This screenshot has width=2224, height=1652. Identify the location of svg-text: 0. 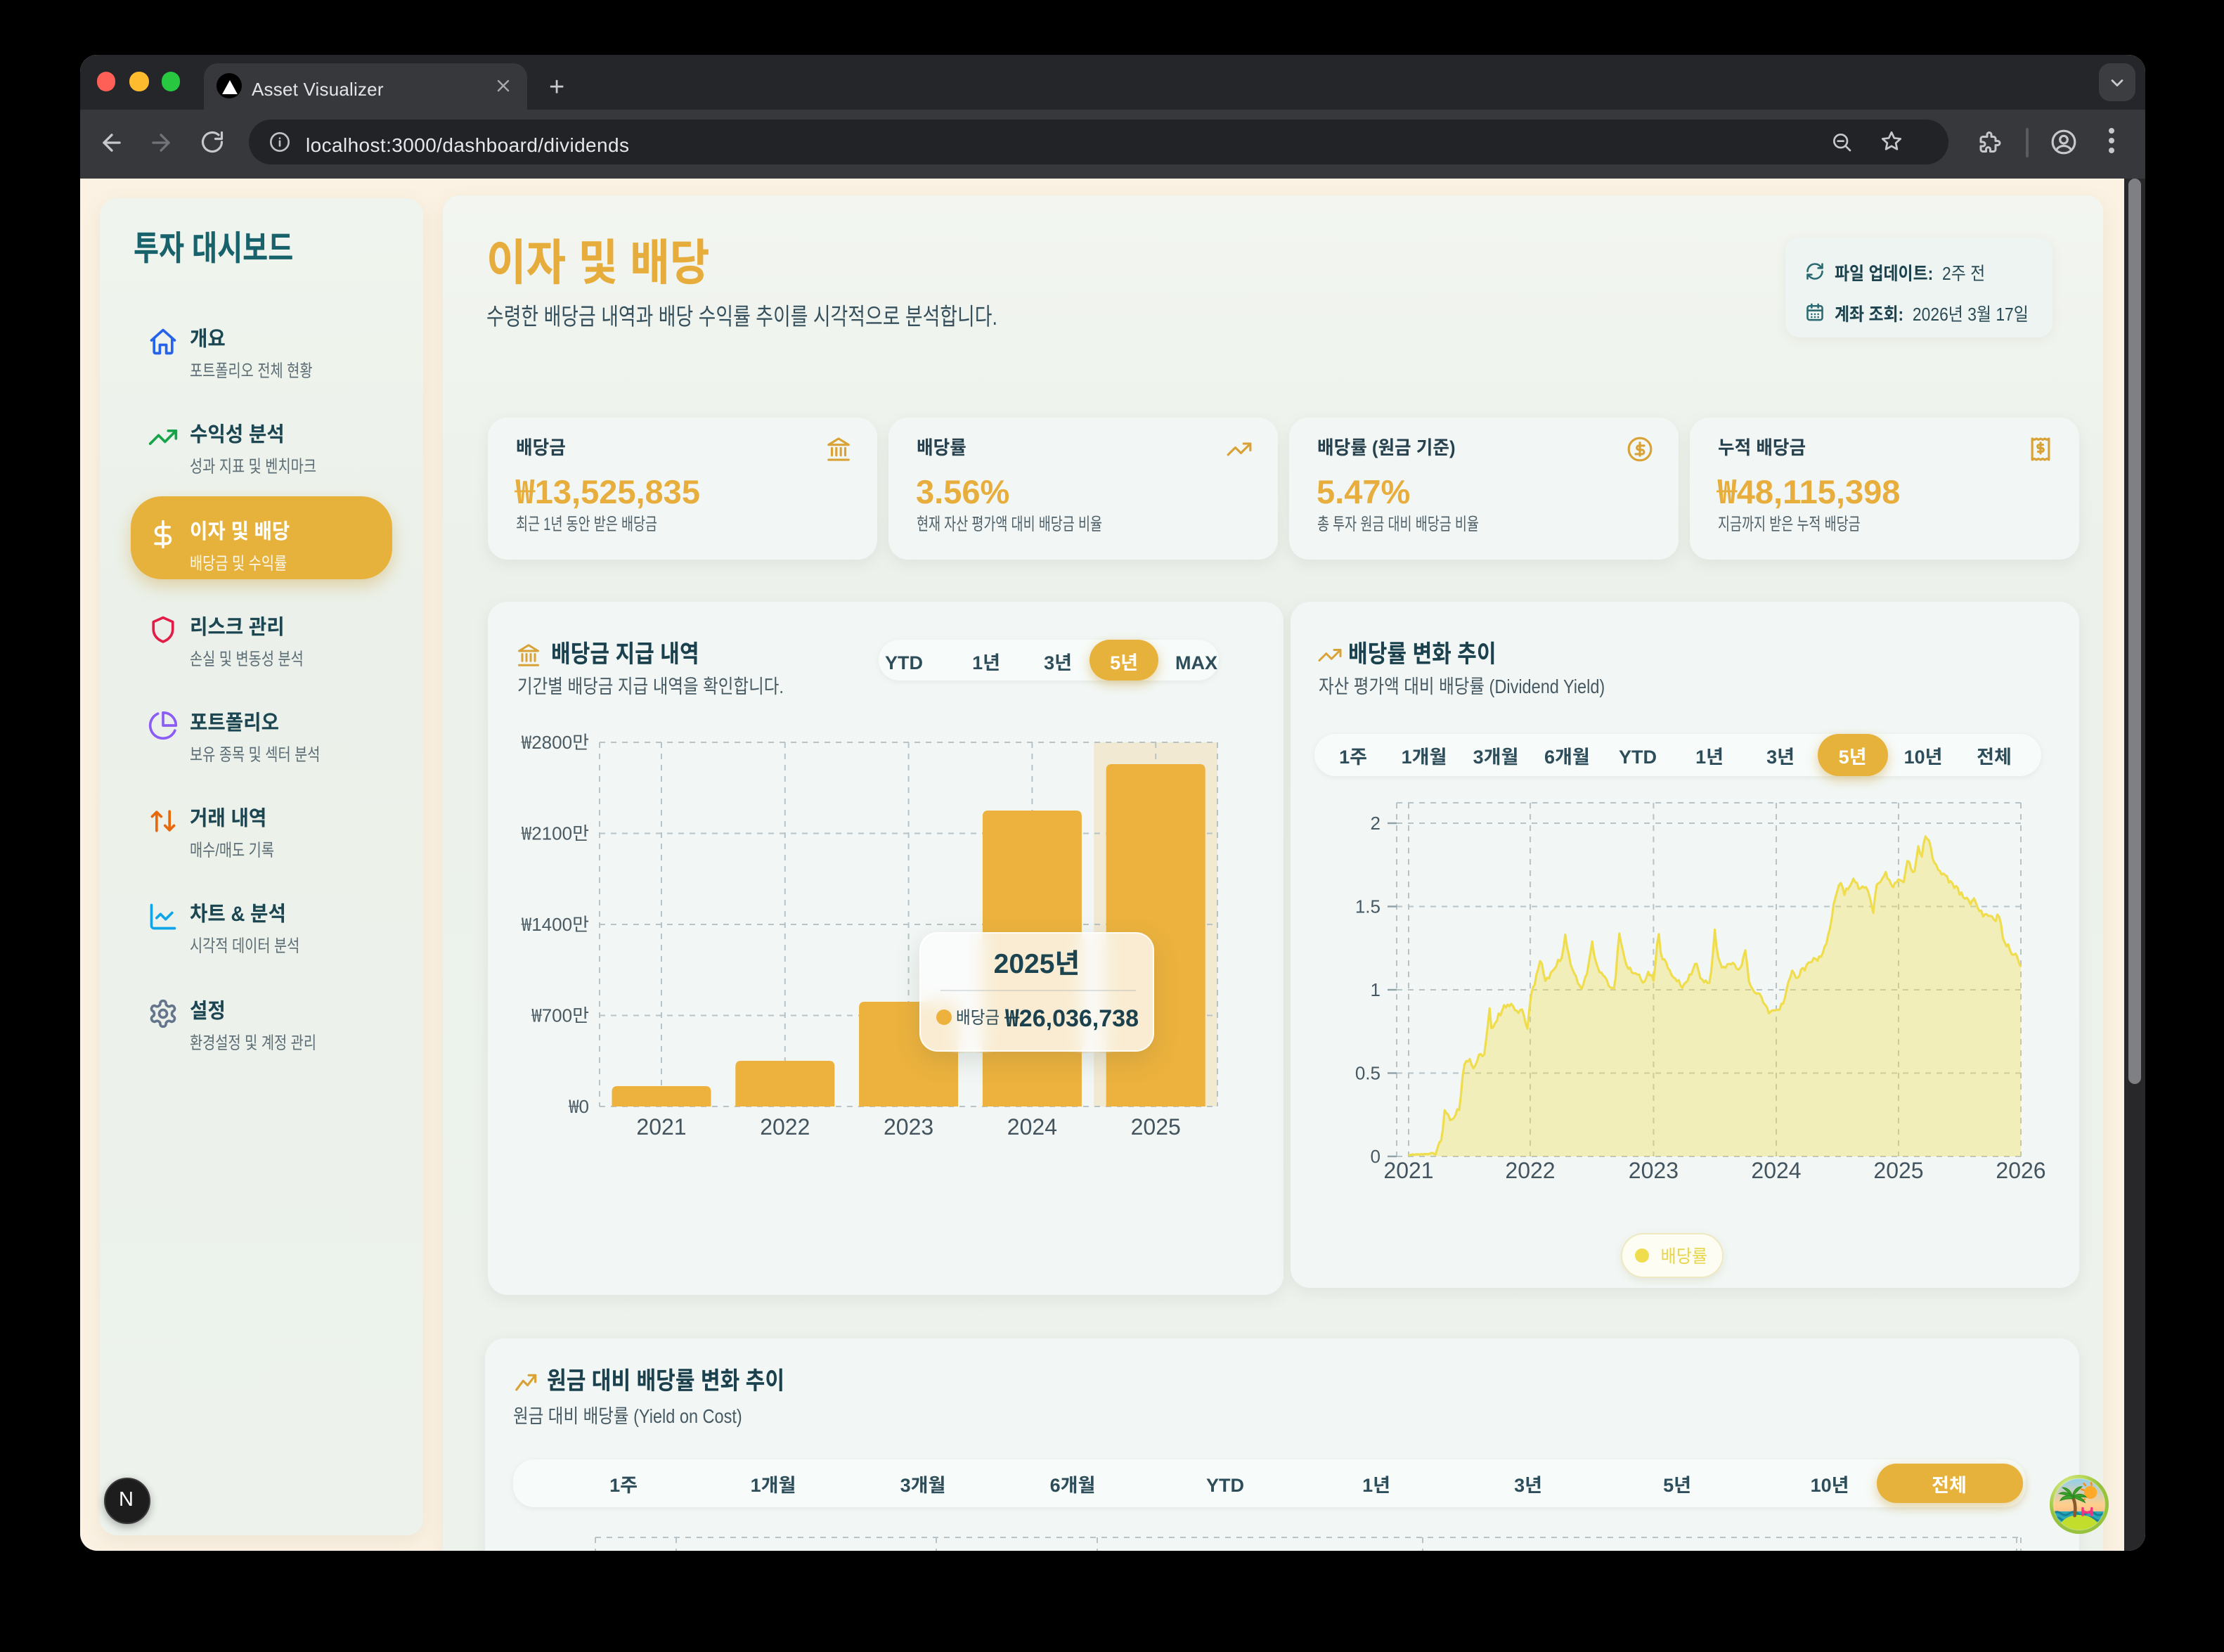
(1376, 1155).